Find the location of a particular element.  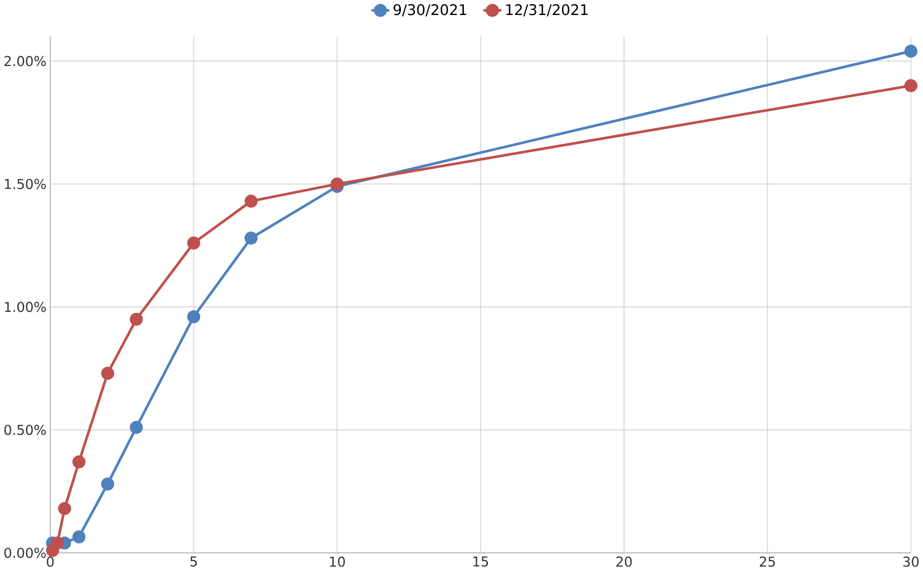

y-tick-label: 0.50% is located at coordinates (25, 429).